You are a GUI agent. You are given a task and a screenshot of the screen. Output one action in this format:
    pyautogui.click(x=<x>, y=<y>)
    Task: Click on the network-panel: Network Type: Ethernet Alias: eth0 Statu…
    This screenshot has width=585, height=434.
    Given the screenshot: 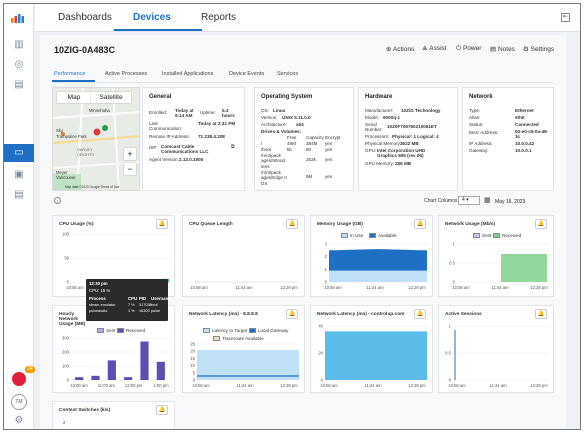 What is the action you would take?
    pyautogui.click(x=508, y=139)
    